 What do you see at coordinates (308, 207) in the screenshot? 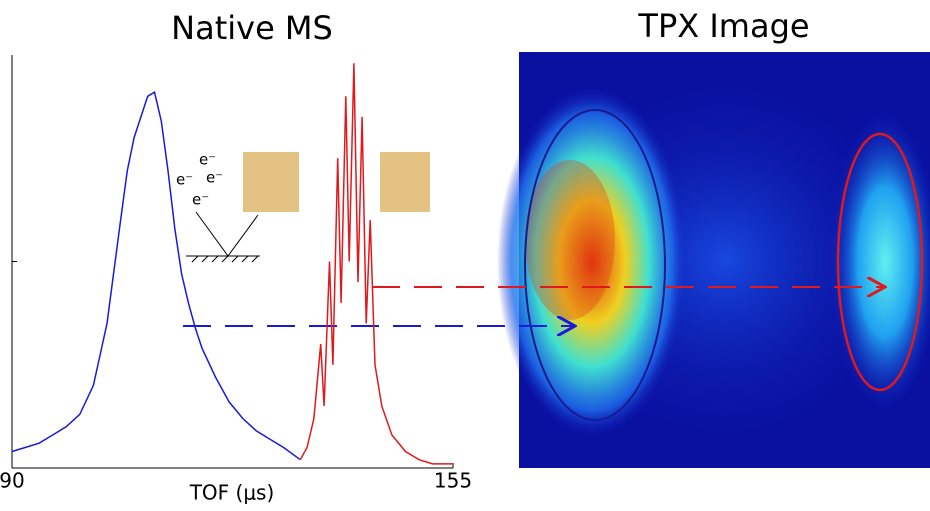
I see `surface-sketch` at bounding box center [308, 207].